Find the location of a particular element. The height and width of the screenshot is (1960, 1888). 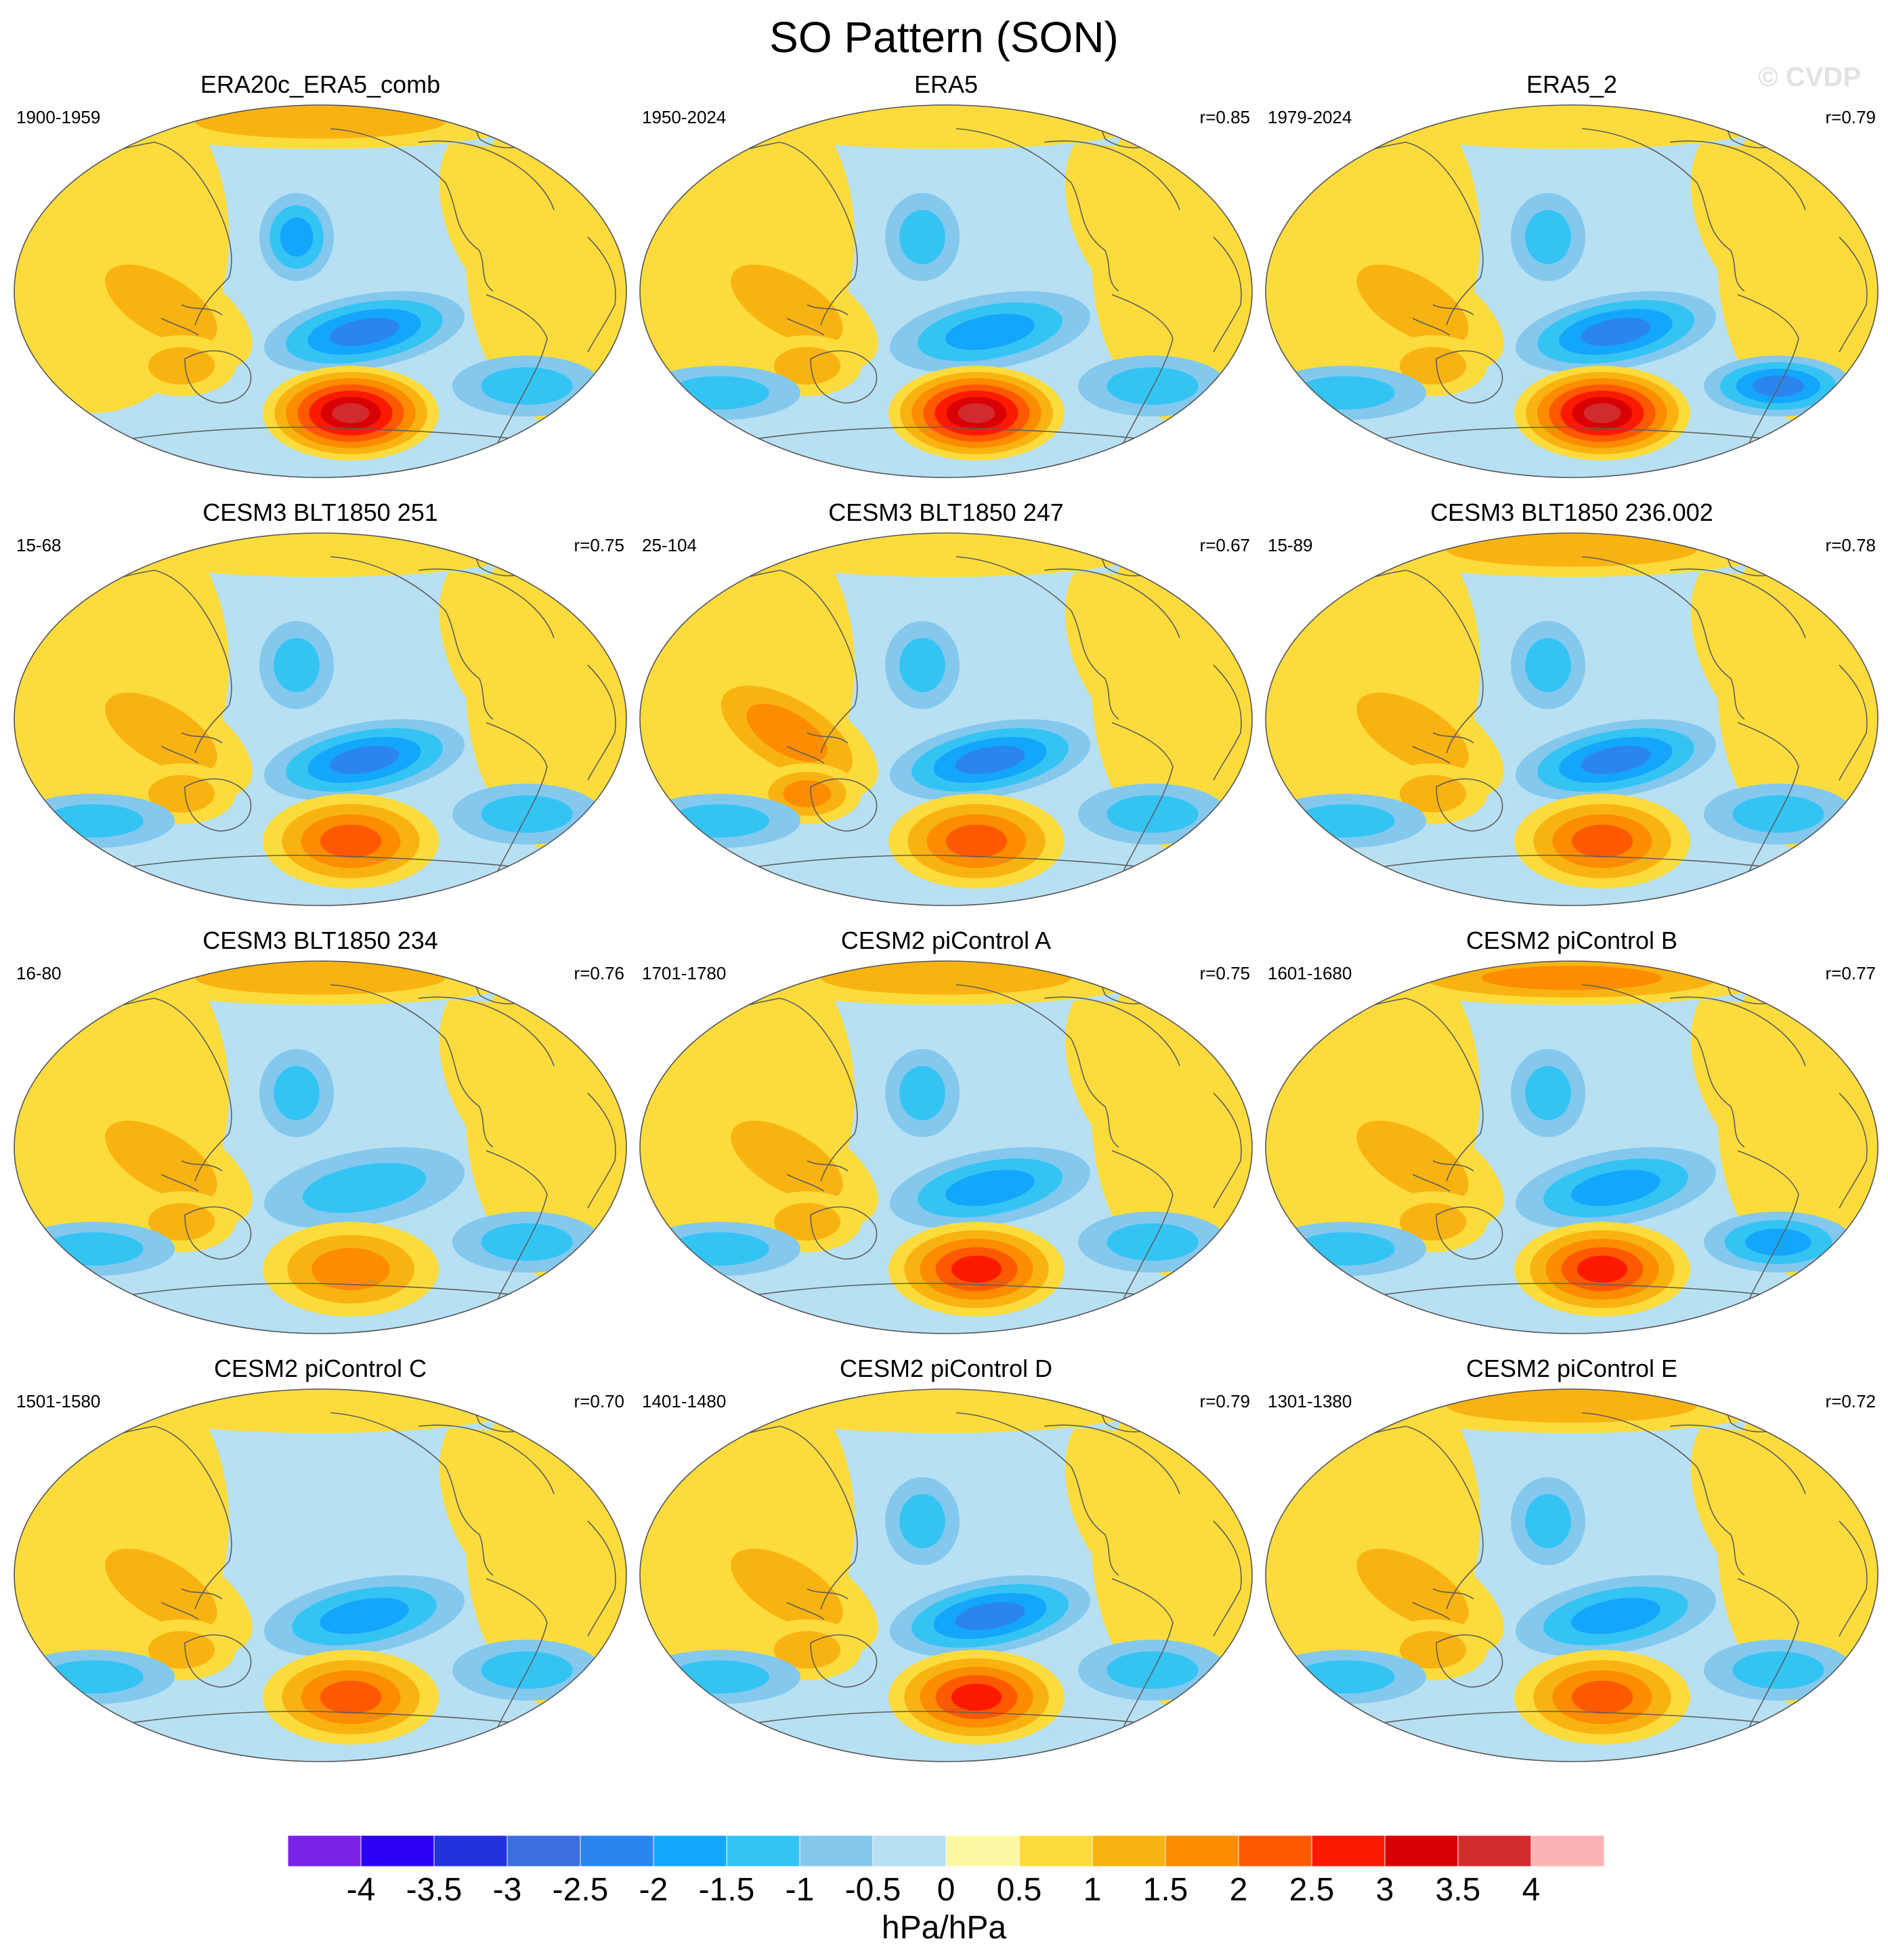

colorbar-tick-label: -4 is located at coordinates (362, 1890).